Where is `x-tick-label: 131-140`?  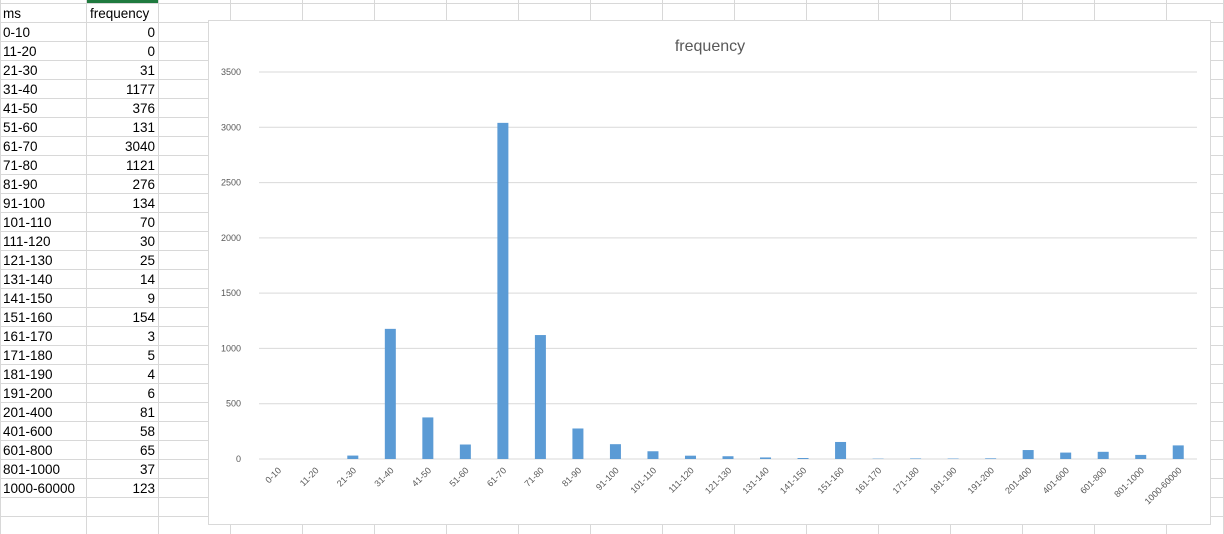 x-tick-label: 131-140 is located at coordinates (756, 480).